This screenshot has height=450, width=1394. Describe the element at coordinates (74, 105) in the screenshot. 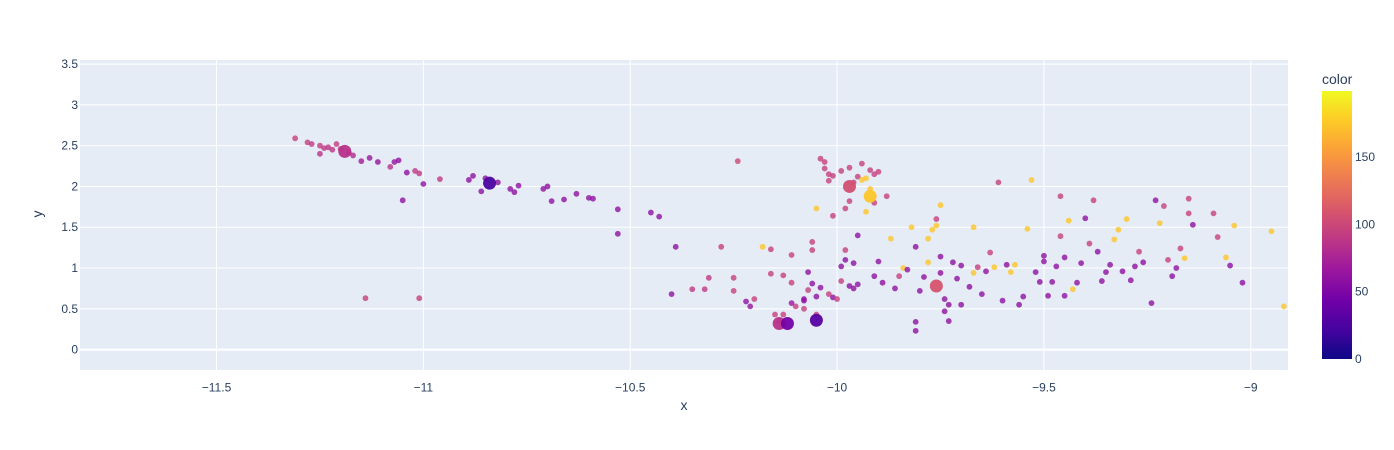

I see `y-tick-label: 3` at that location.